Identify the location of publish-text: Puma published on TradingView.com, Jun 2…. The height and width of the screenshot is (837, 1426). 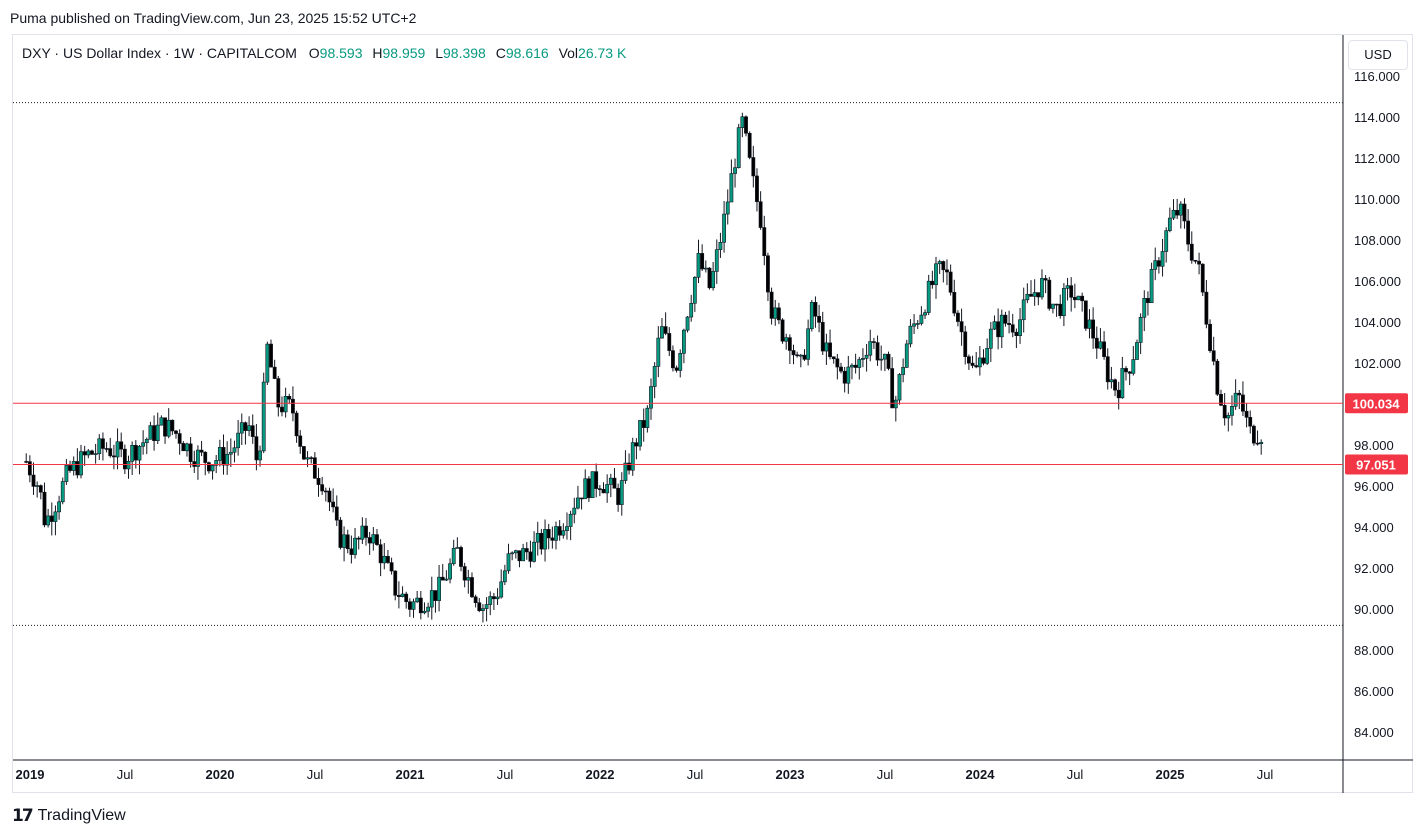
(213, 18).